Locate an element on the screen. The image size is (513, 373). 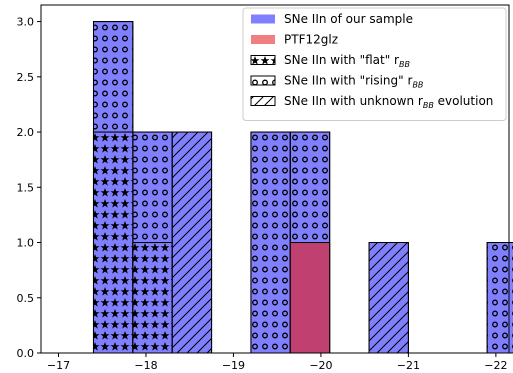
x-tick-label: −22 is located at coordinates (495, 365).